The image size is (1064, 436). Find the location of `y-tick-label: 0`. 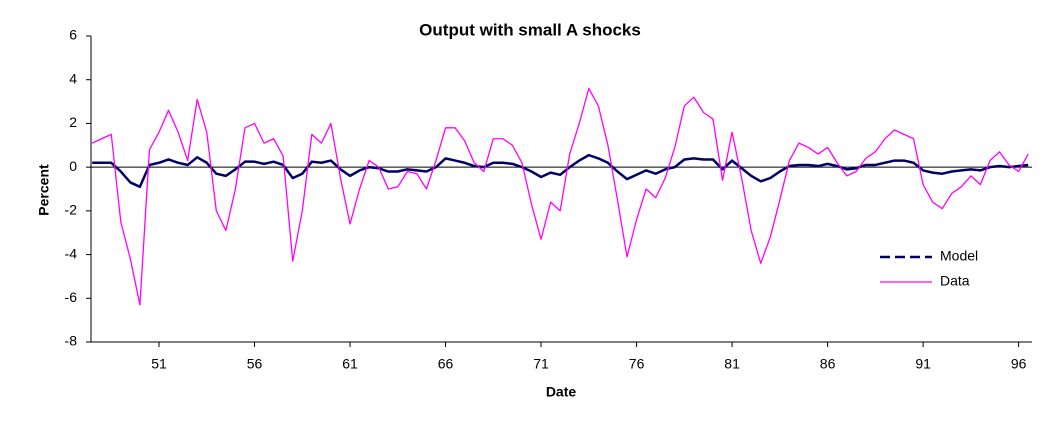

y-tick-label: 0 is located at coordinates (73, 166).